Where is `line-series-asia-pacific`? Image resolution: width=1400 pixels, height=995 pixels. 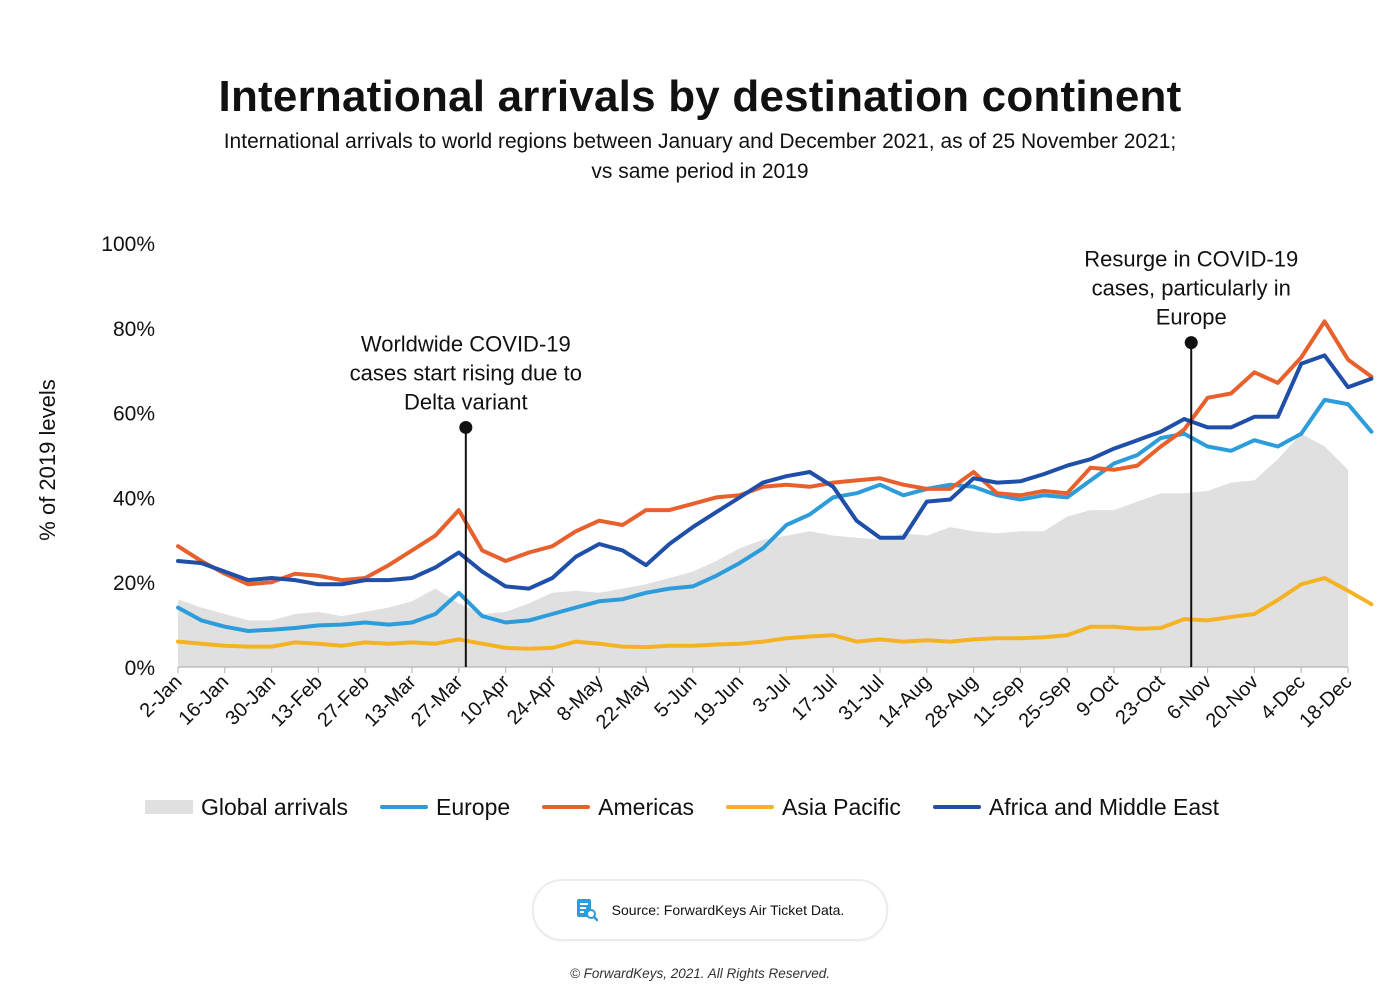
line-series-asia-pacific is located at coordinates (775, 613).